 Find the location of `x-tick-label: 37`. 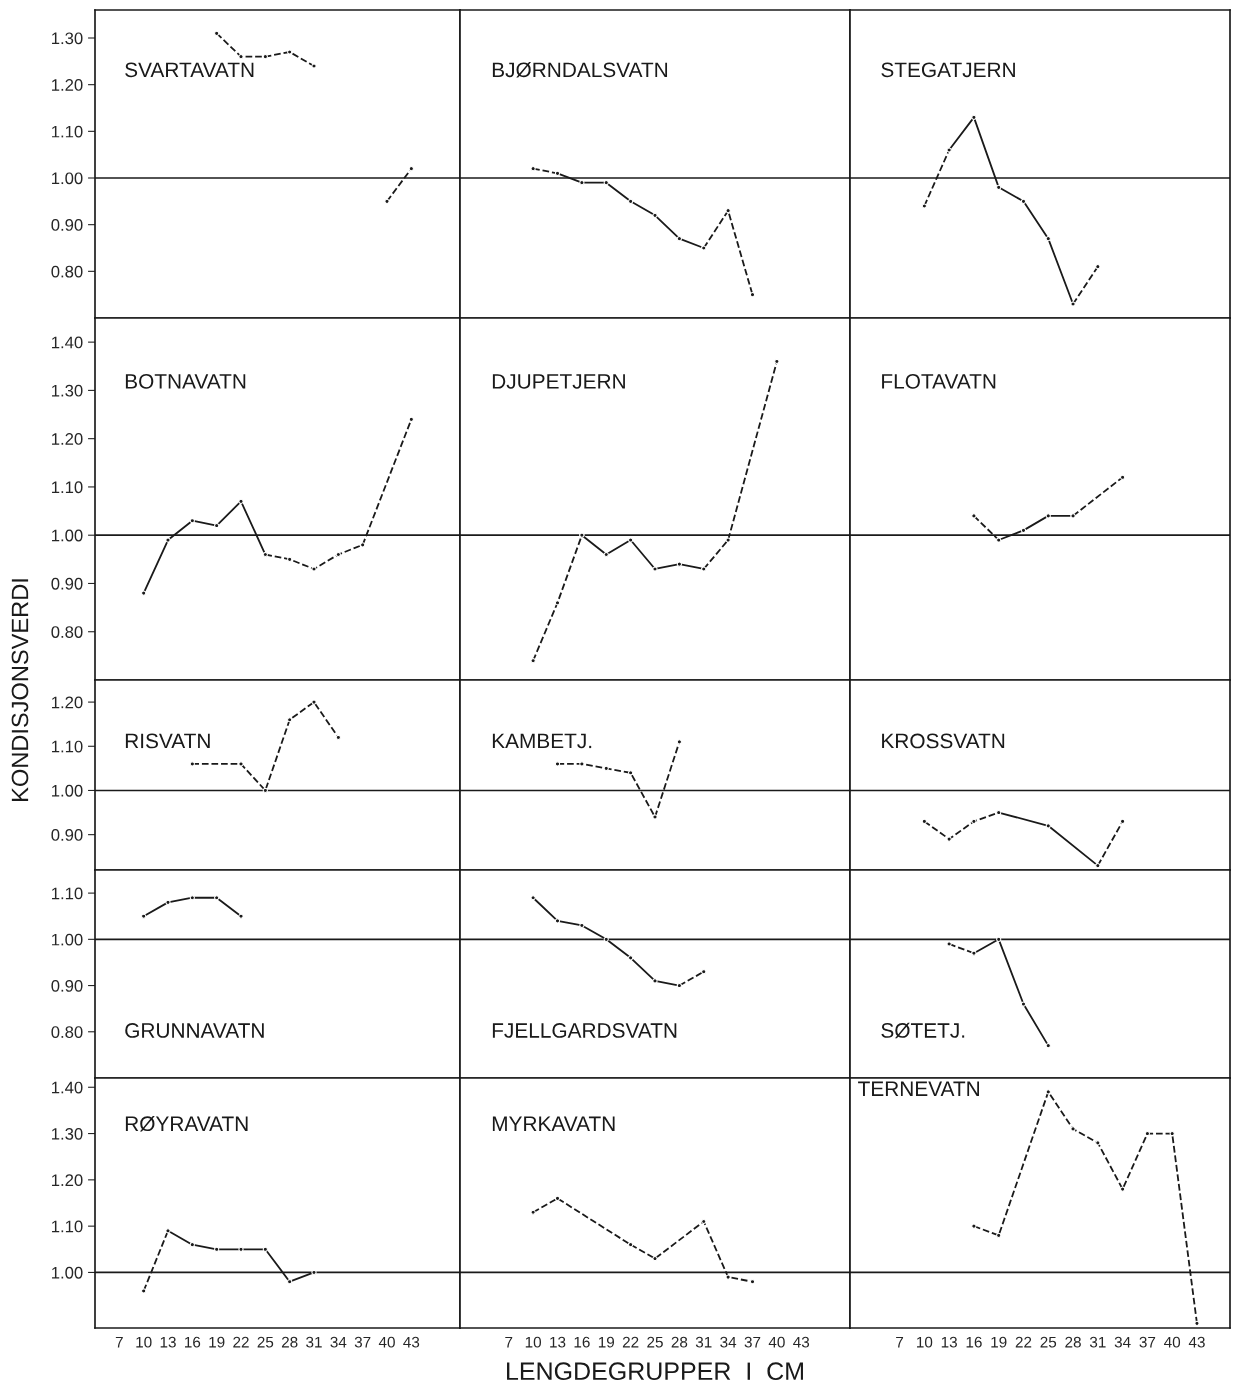

x-tick-label: 37 is located at coordinates (362, 1342).